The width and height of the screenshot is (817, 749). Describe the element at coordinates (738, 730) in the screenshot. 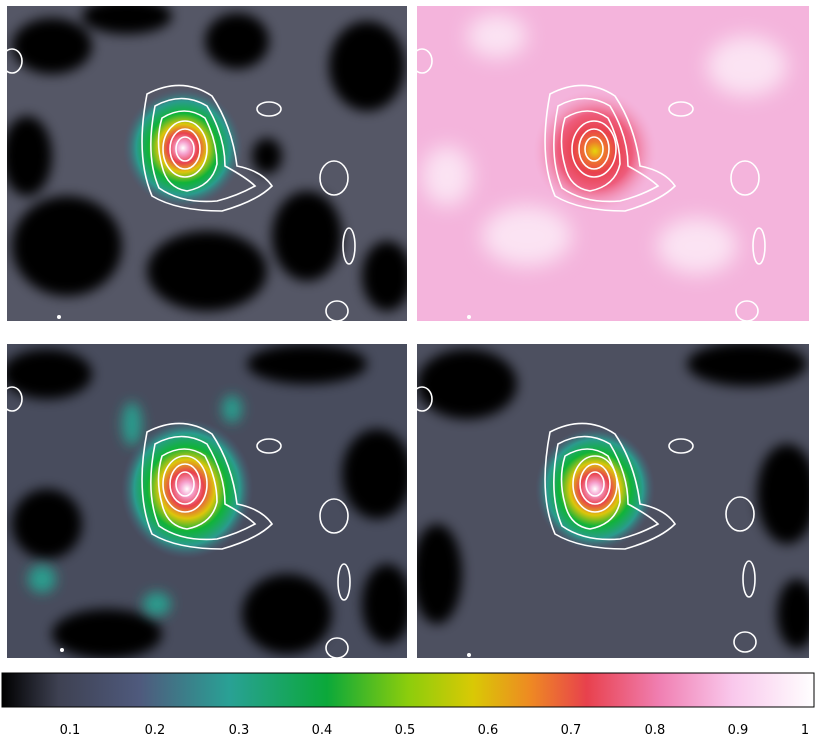

I see `colorbar-tick-label: 0.9` at that location.